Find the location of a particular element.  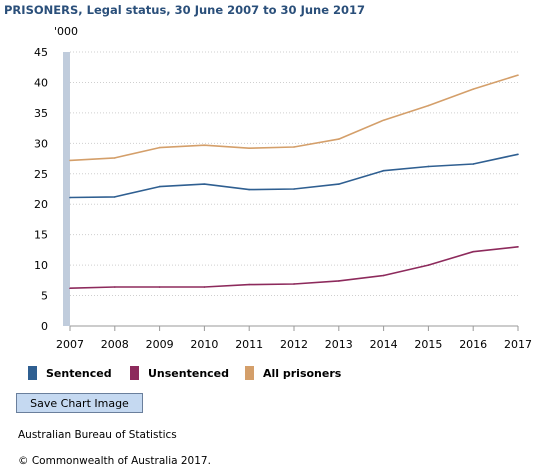

legend-item-all-prisoners: All prisoners is located at coordinates (293, 373).